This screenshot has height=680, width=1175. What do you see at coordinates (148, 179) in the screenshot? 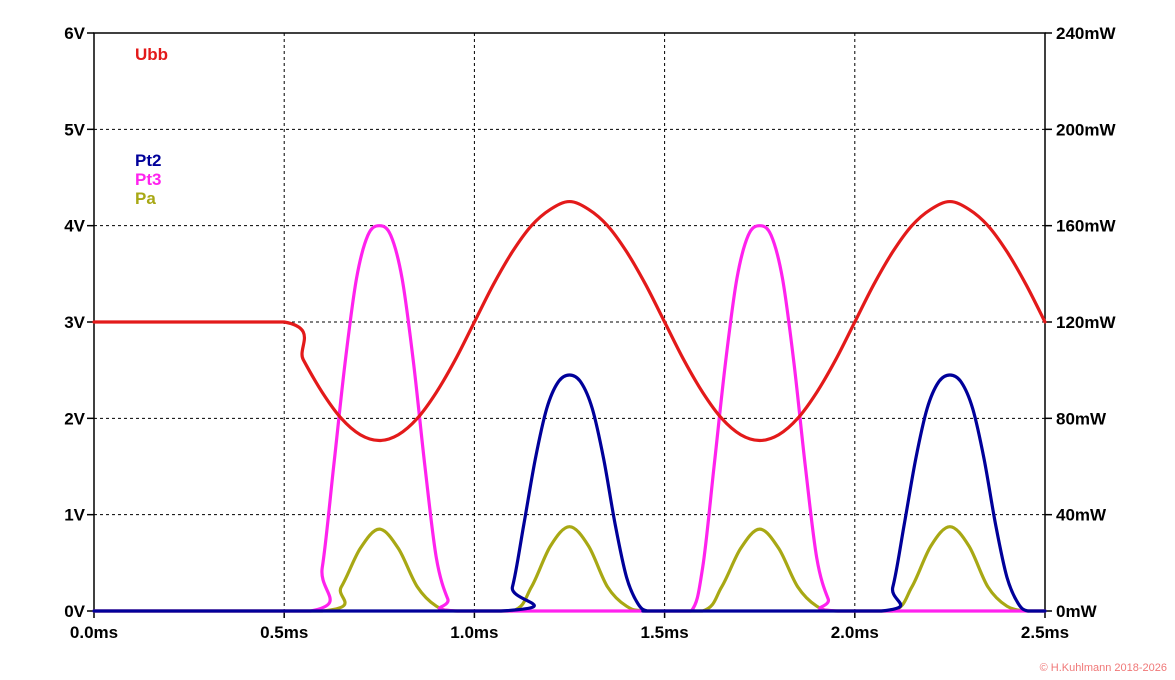
I see `legend-pt3: Pt3` at bounding box center [148, 179].